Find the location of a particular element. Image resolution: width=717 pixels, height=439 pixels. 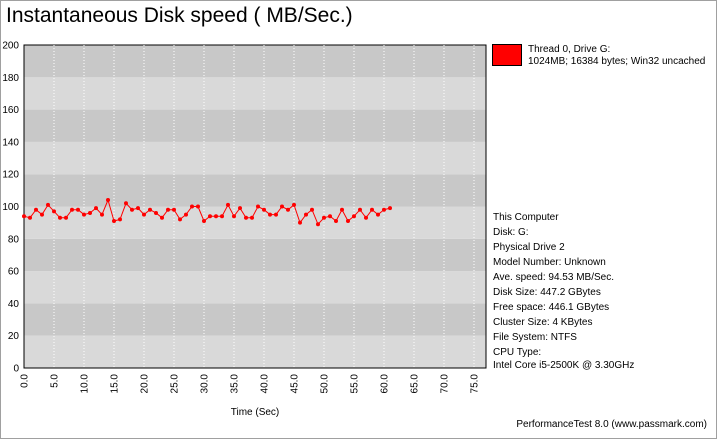

legend-line-1: Thread 0, Drive G: is located at coordinates (569, 49).